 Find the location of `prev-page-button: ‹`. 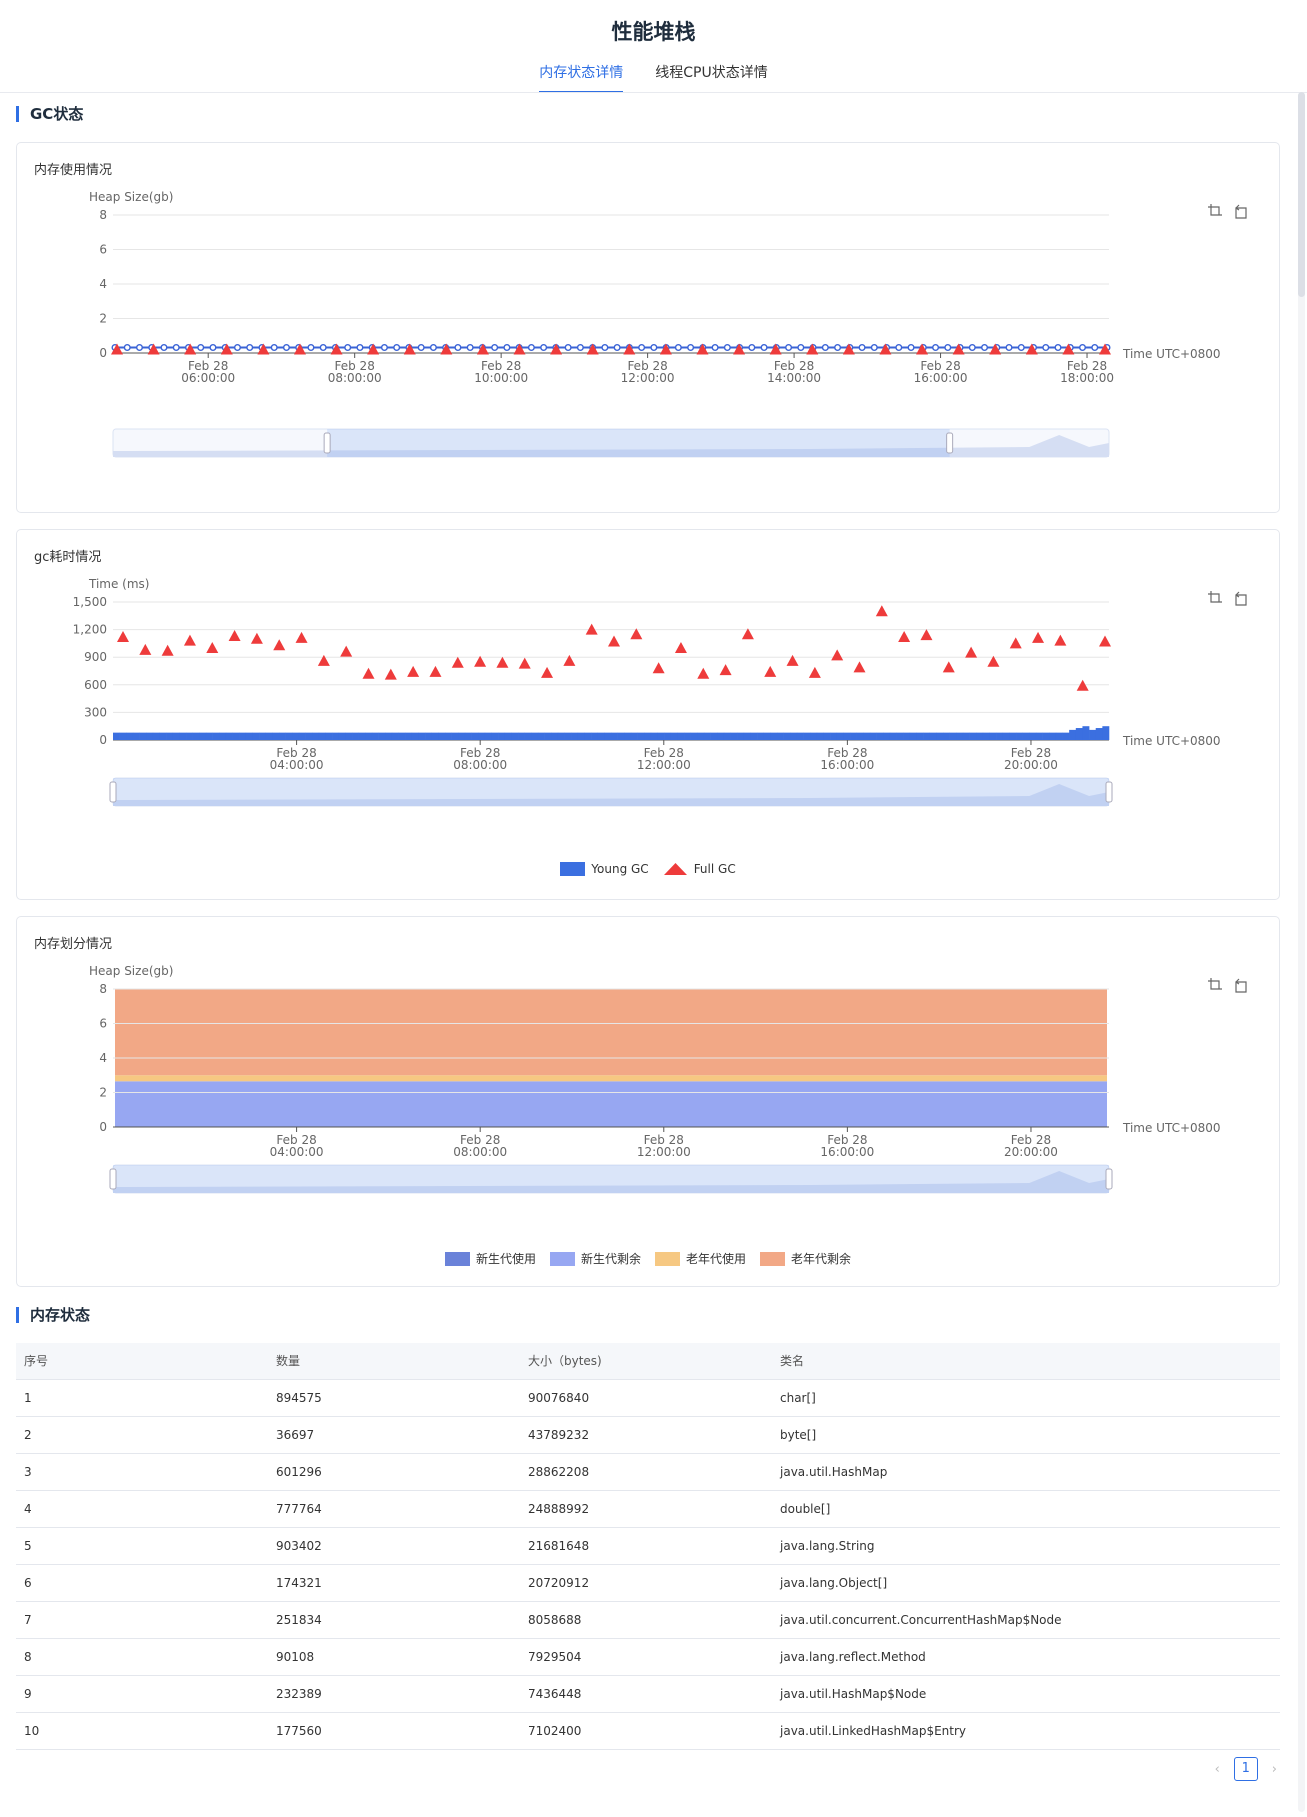

prev-page-button: ‹ is located at coordinates (1217, 1769).